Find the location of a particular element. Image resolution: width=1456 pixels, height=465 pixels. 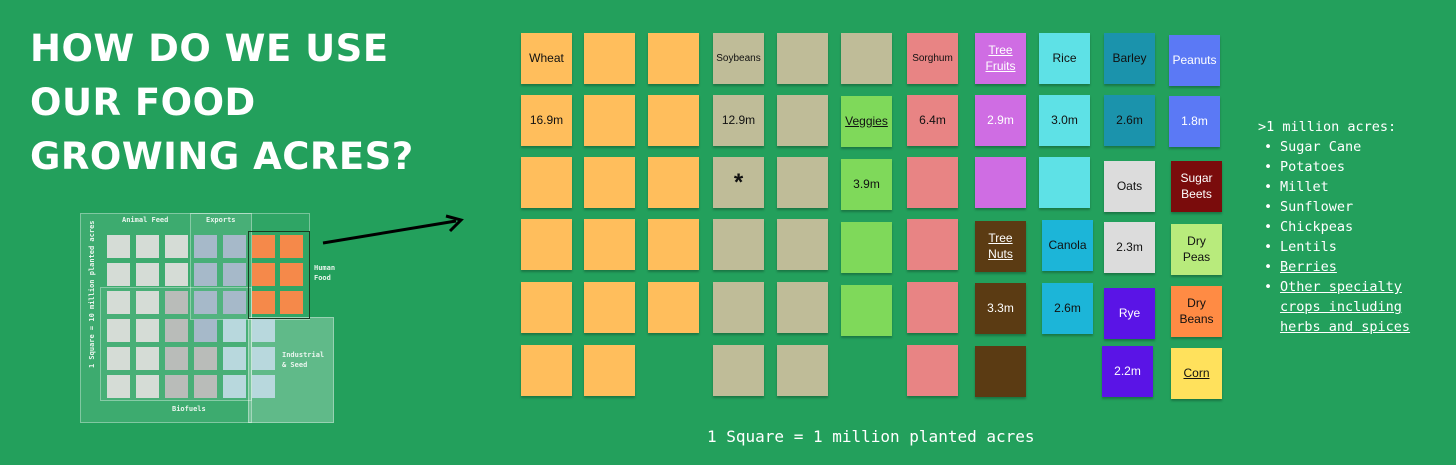

rye-label: Rye is located at coordinates (1129, 312).